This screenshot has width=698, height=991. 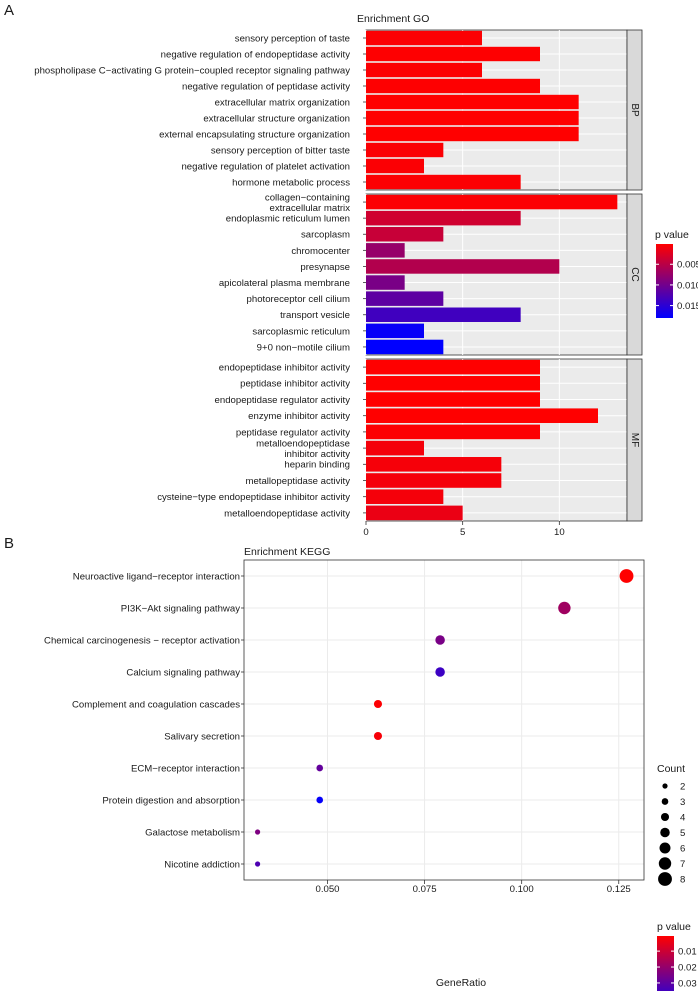 What do you see at coordinates (202, 864) in the screenshot?
I see `kegg-category-label: Nicotine addiction` at bounding box center [202, 864].